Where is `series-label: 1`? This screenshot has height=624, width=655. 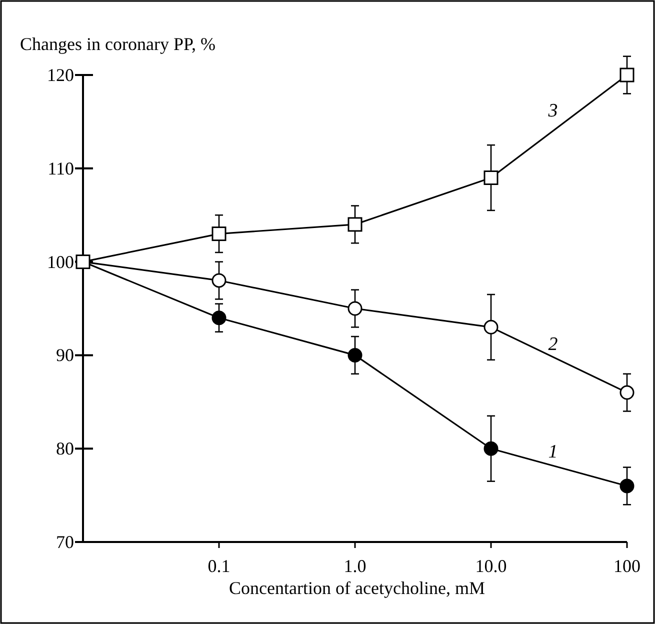 series-label: 1 is located at coordinates (553, 451).